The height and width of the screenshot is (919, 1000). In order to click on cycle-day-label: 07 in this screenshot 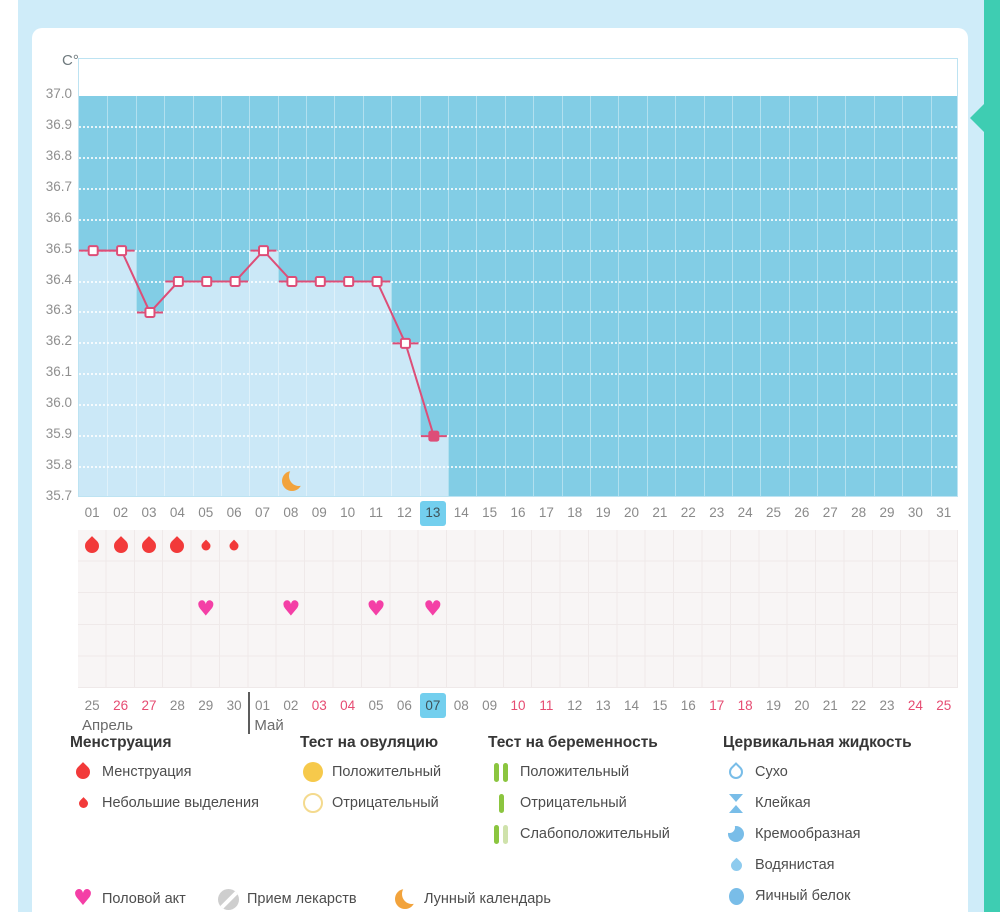, I will do `click(263, 512)`.